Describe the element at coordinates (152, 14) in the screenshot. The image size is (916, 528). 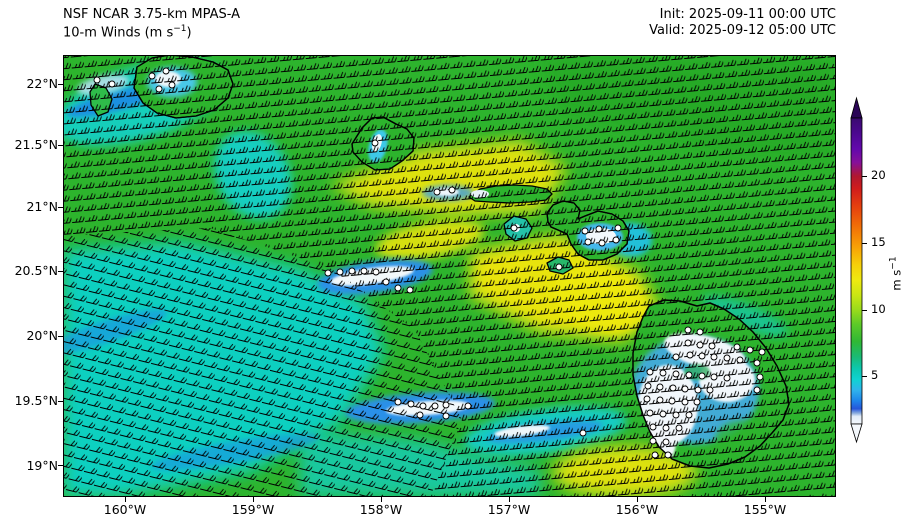
I see `plot-title: NSF NCAR 3.75-km MPAS-A` at that location.